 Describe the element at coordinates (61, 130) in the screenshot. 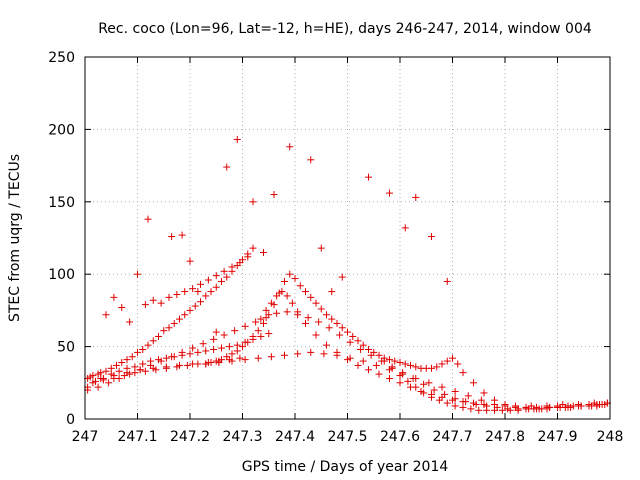

I see `y-tick-label: 200` at that location.